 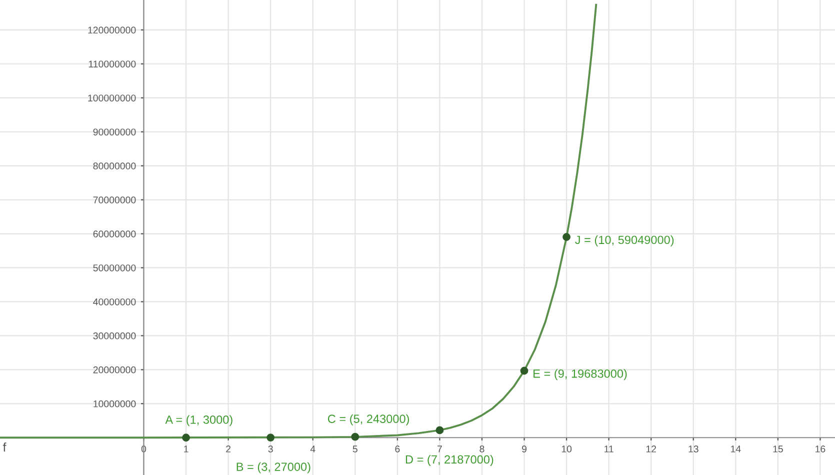 I want to click on y-tick-label: 60000000, so click(x=114, y=234).